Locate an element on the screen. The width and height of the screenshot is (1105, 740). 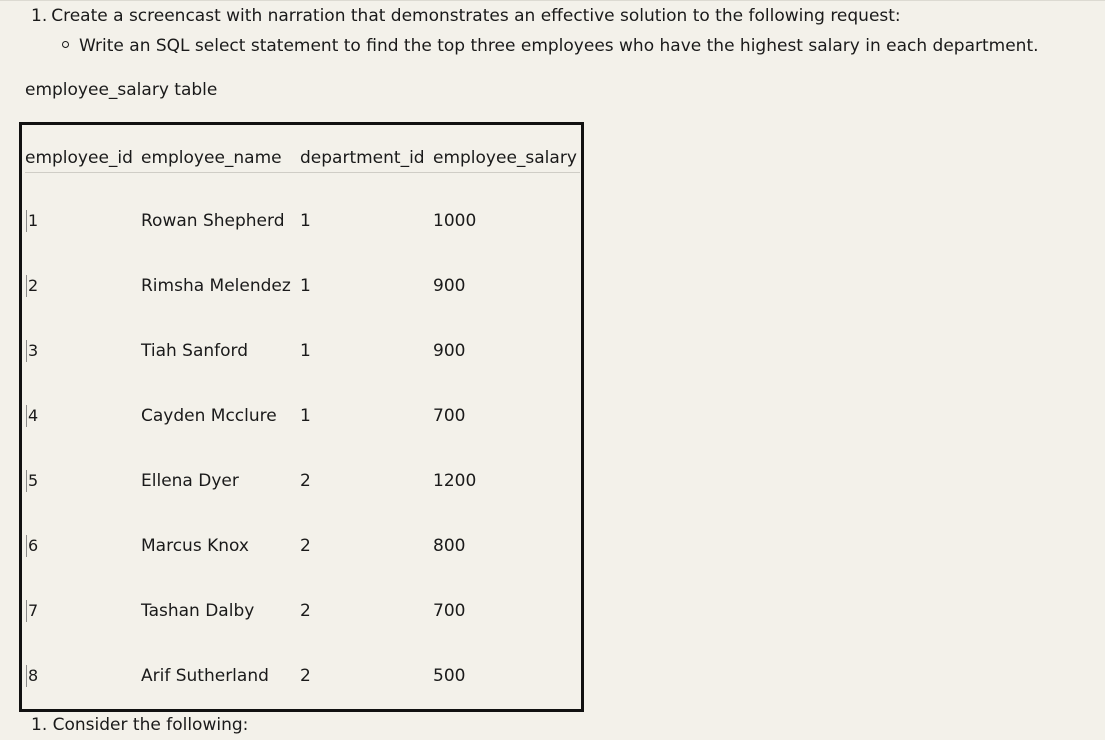
cell-employee-name: Ellena Dyer is located at coordinates (190, 481).